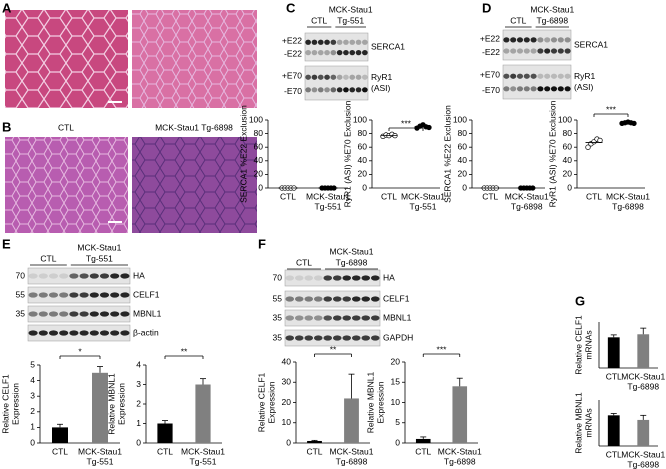 Image resolution: width=666 pixels, height=469 pixels. What do you see at coordinates (580, 300) in the screenshot?
I see `panel-letter: G` at bounding box center [580, 300].